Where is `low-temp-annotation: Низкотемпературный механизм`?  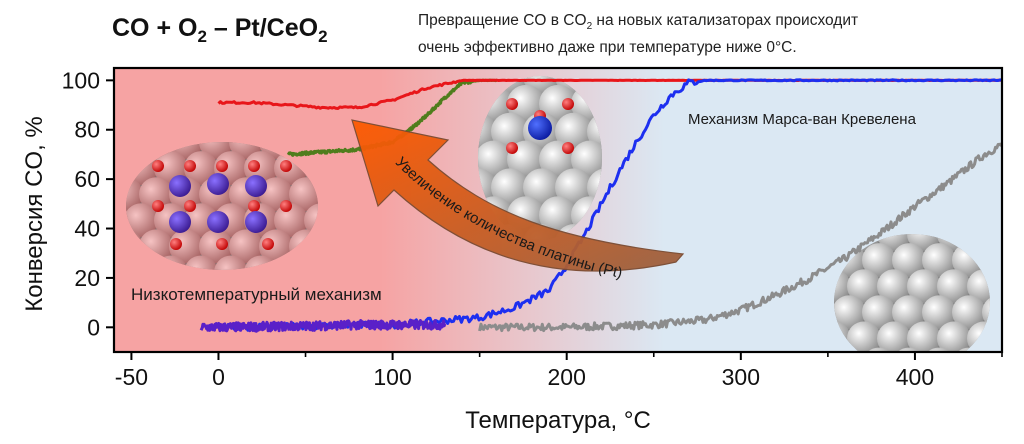
low-temp-annotation: Низкотемпературный механизм is located at coordinates (256, 294).